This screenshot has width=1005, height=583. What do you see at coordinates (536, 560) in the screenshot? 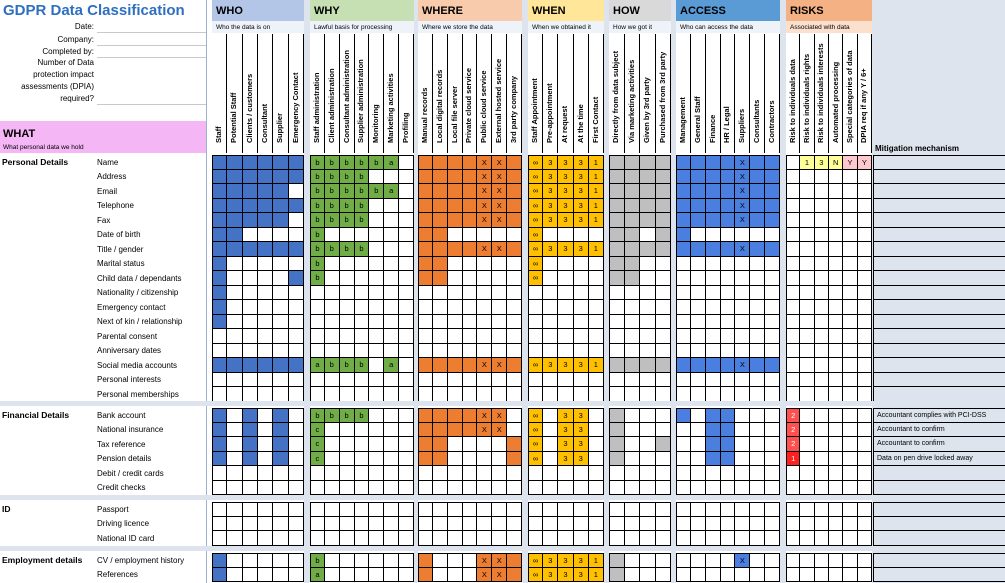
I see `grid-cell: ∞` at bounding box center [536, 560].